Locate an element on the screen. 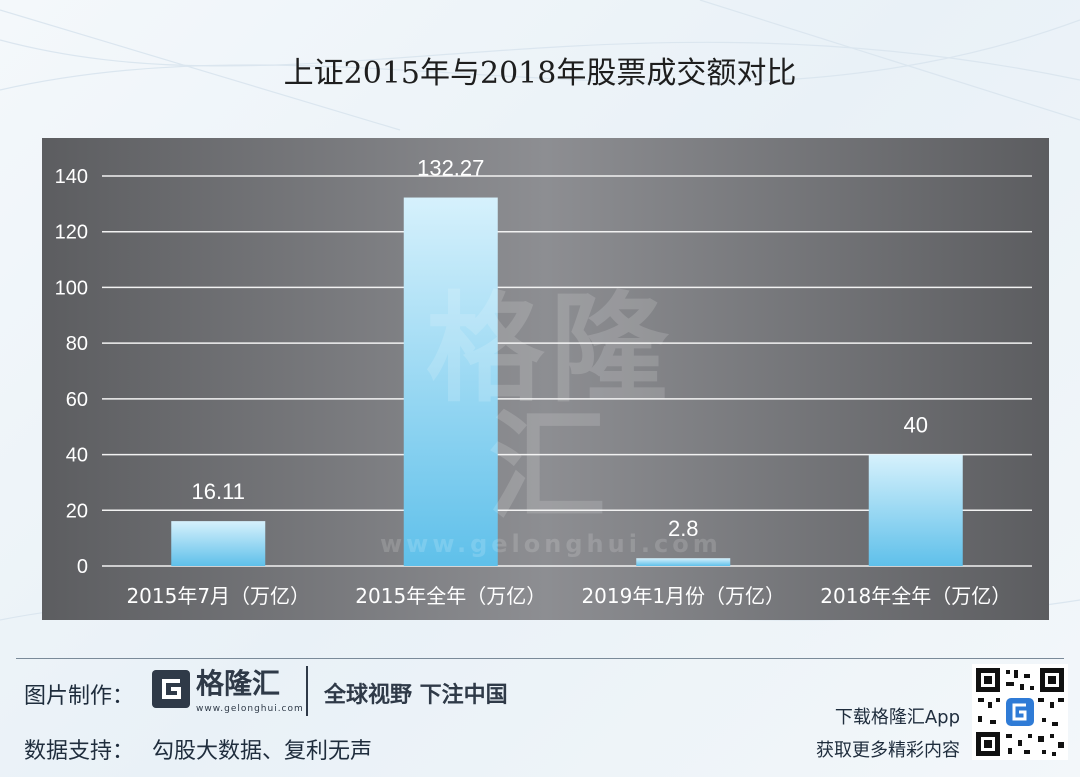 This screenshot has height=777, width=1080. y-tick-label: 60 is located at coordinates (77, 400).